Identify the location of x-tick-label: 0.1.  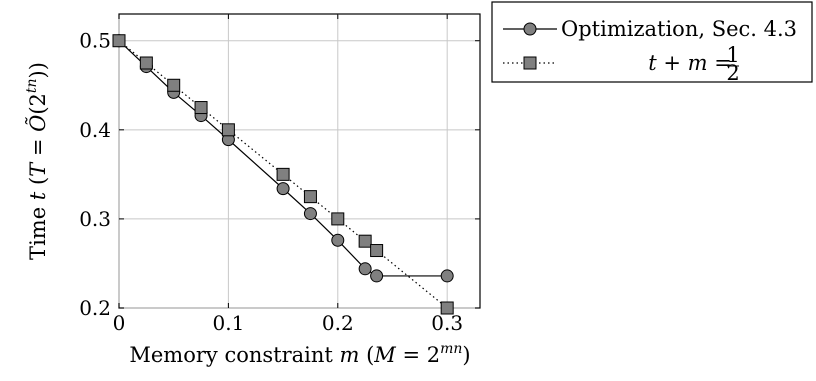
(228, 323).